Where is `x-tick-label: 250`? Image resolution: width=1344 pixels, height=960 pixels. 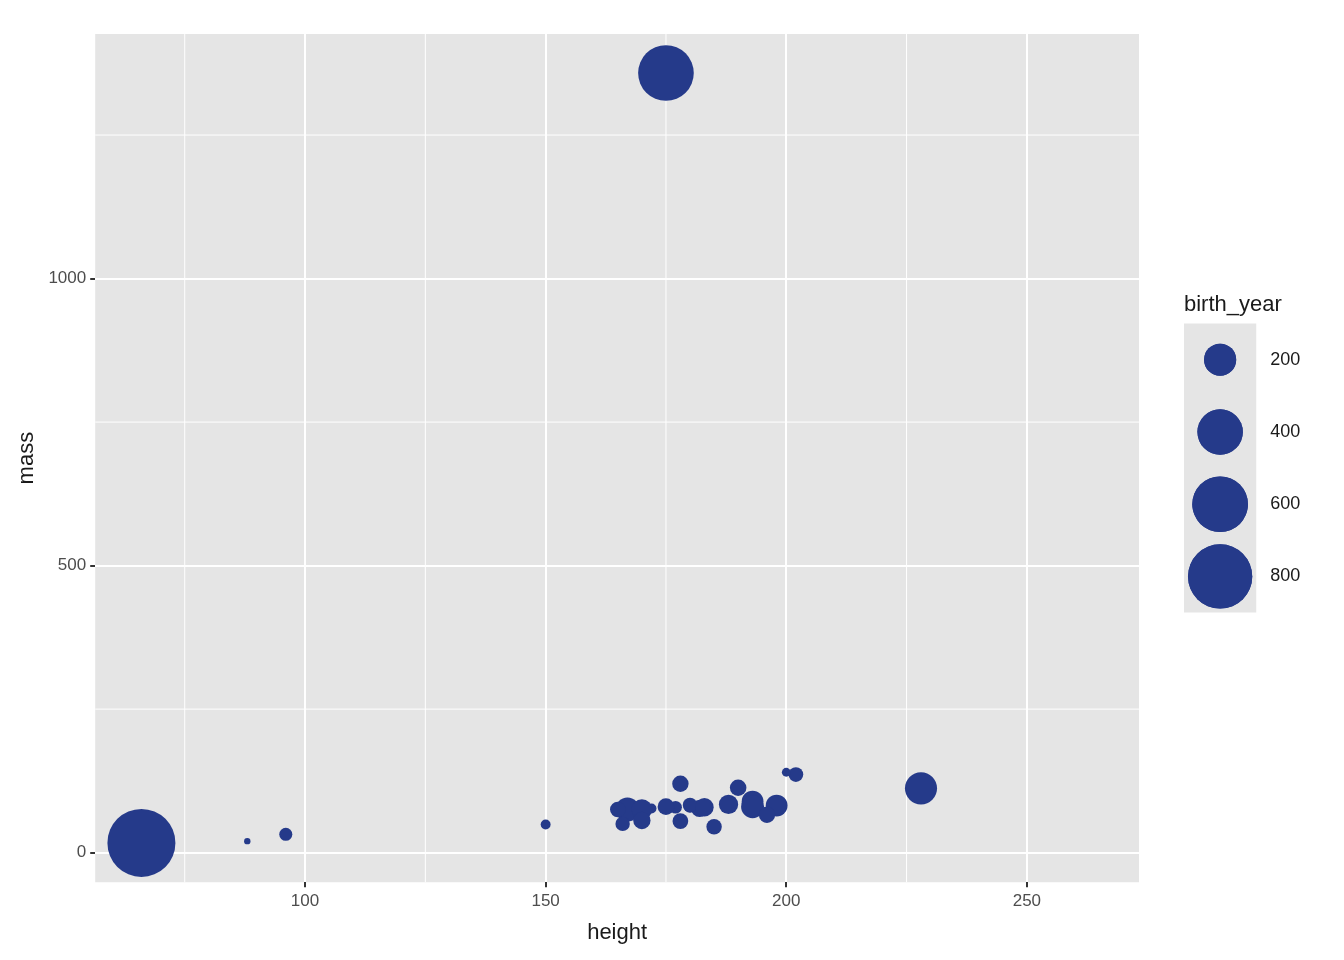
x-tick-label: 250 is located at coordinates (1027, 901).